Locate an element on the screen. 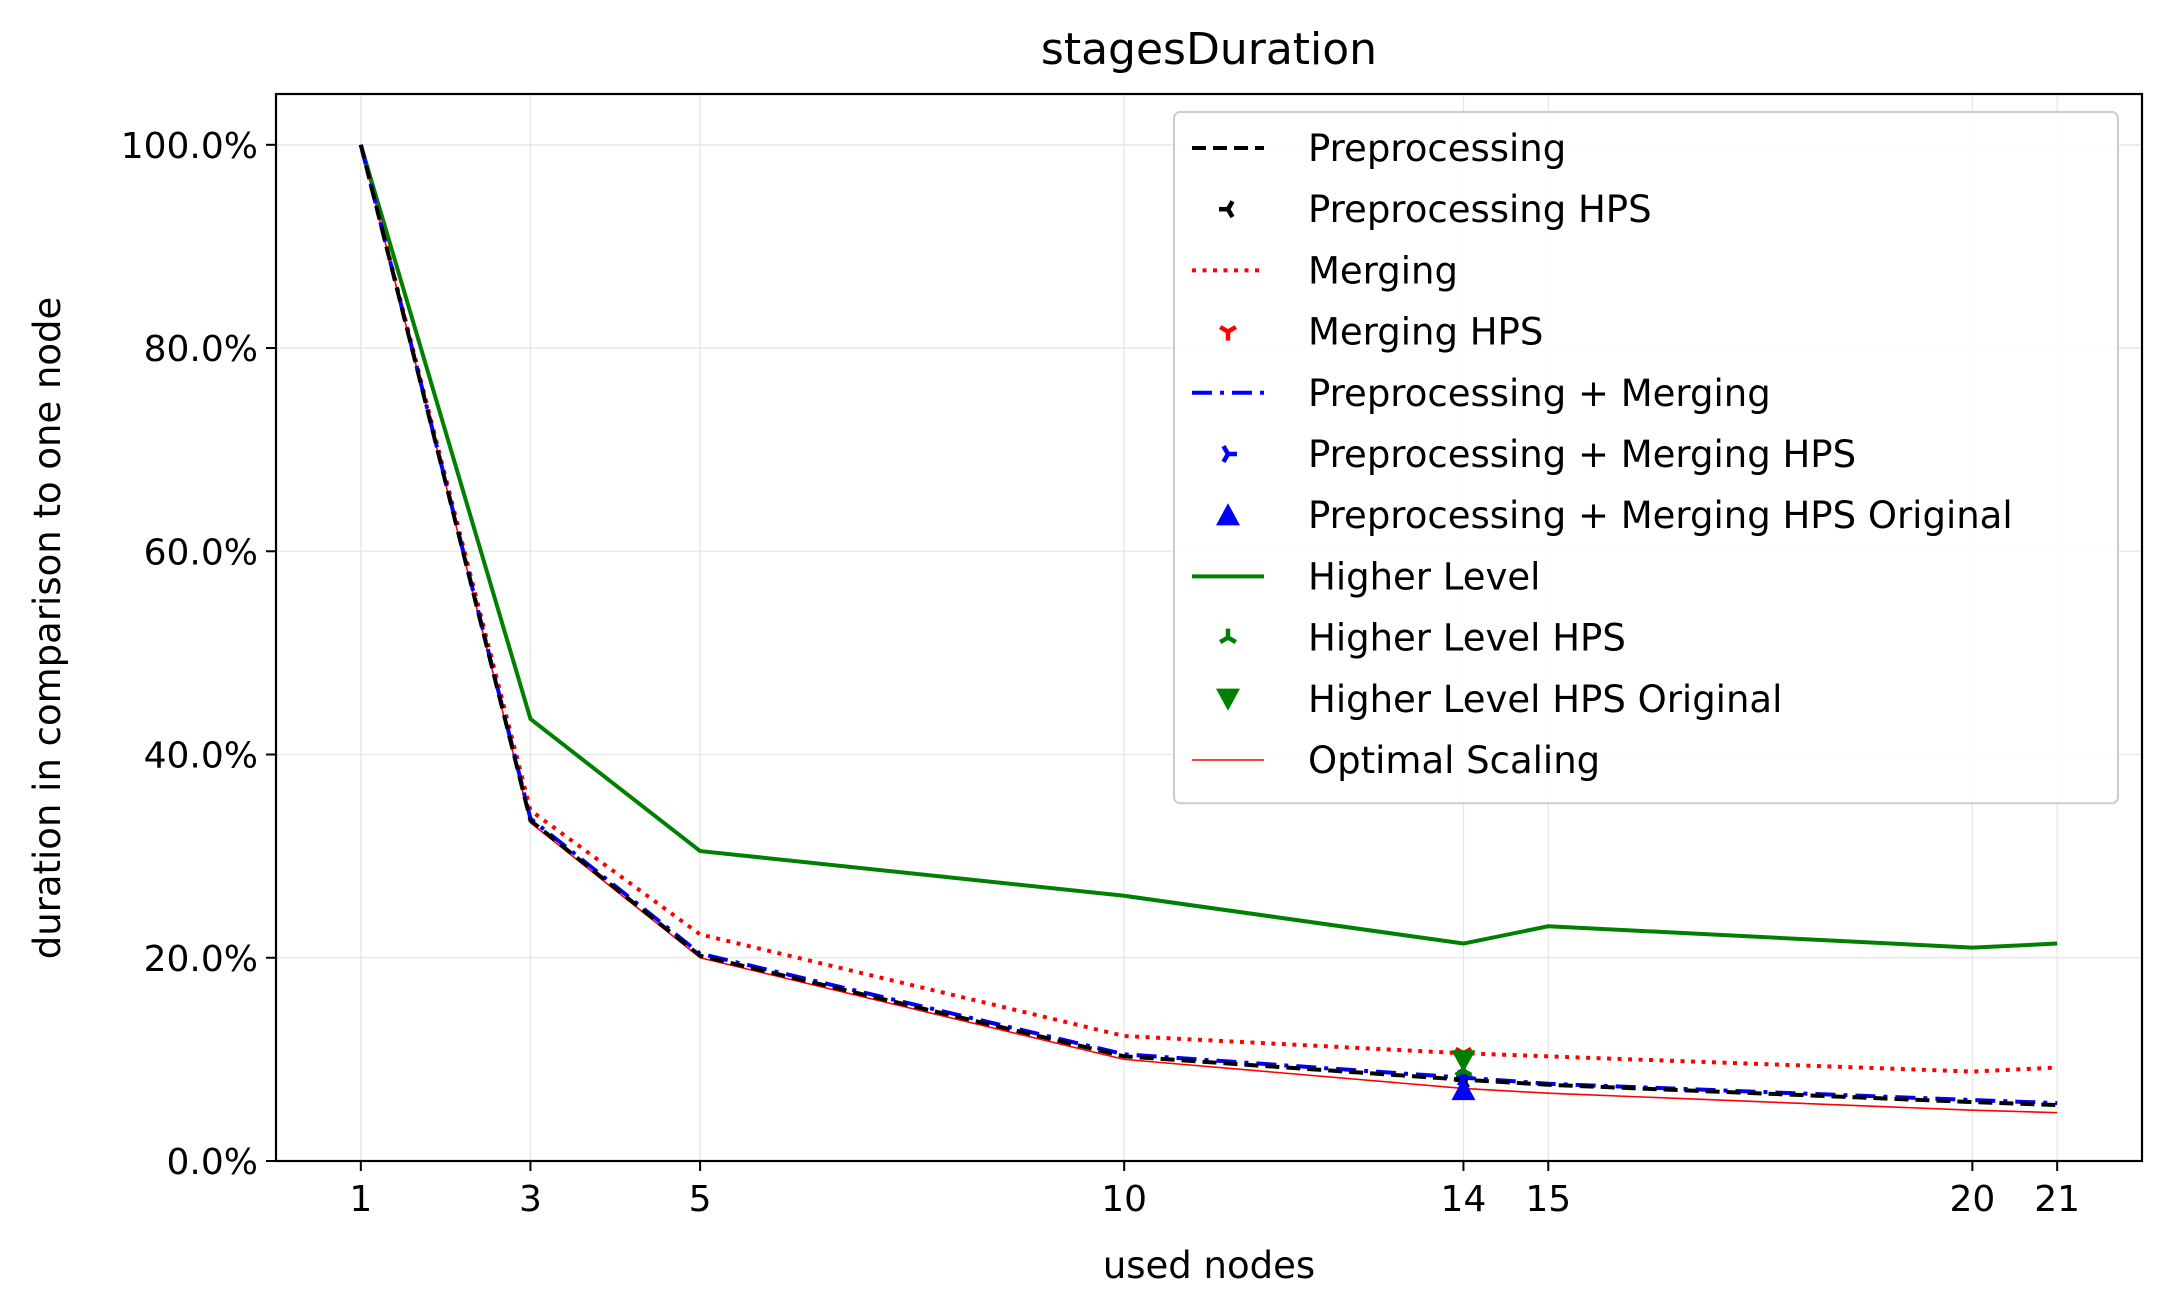 Image resolution: width=2164 pixels, height=1313 pixels. x-tick-label: 1 is located at coordinates (360, 1199).